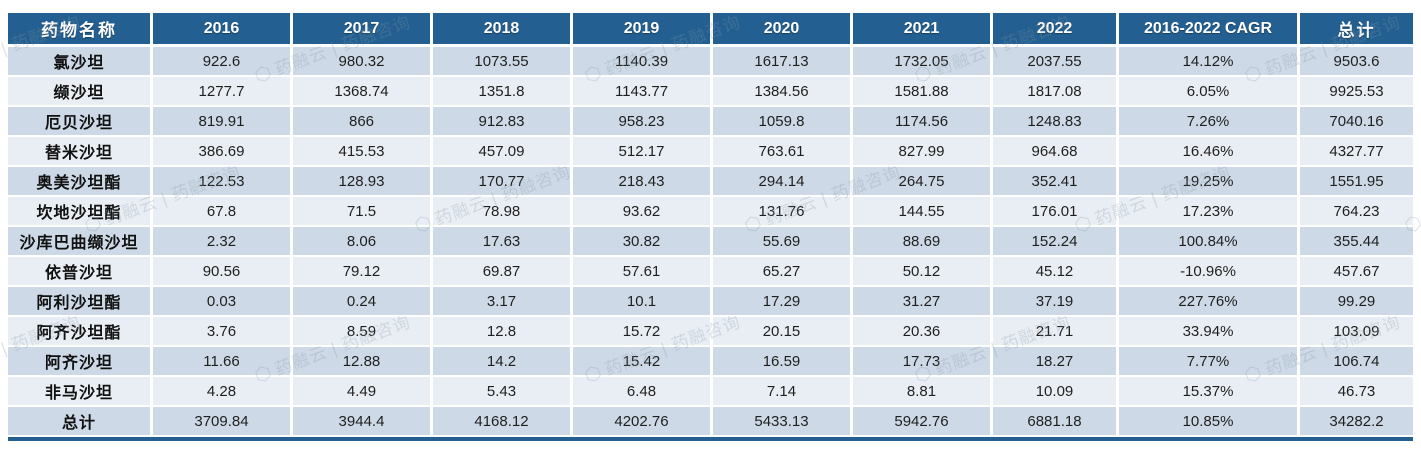  What do you see at coordinates (503, 272) in the screenshot?
I see `value-cell: 69.87` at bounding box center [503, 272].